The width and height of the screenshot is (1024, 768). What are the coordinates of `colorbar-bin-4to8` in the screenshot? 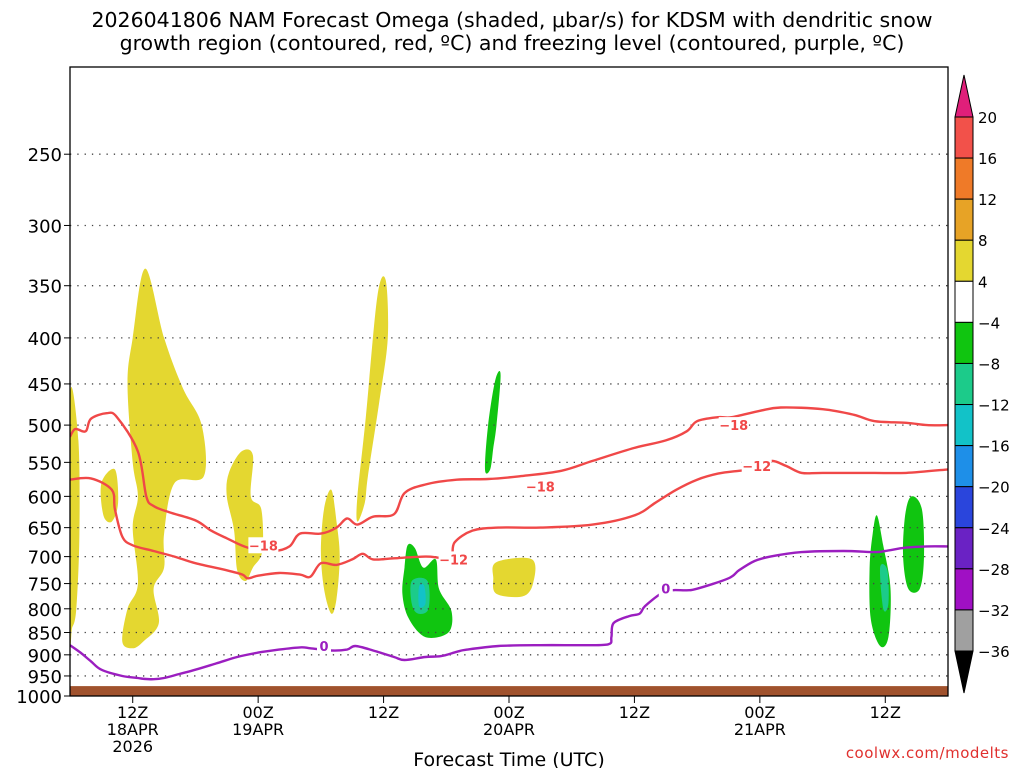 It's located at (964, 260).